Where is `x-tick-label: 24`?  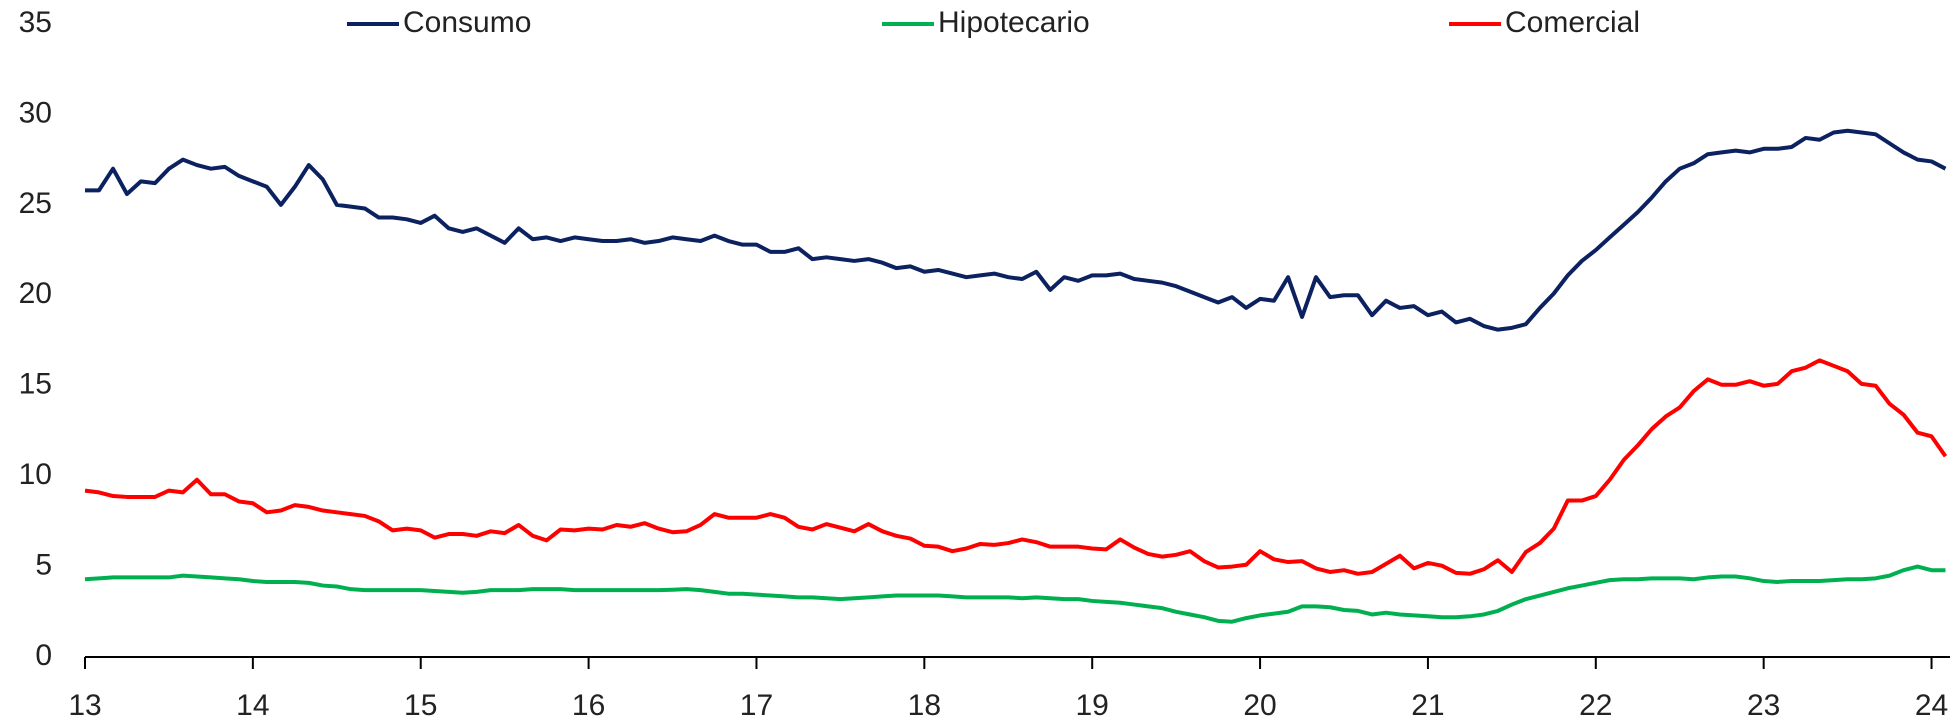 x-tick-label: 24 is located at coordinates (1931, 705).